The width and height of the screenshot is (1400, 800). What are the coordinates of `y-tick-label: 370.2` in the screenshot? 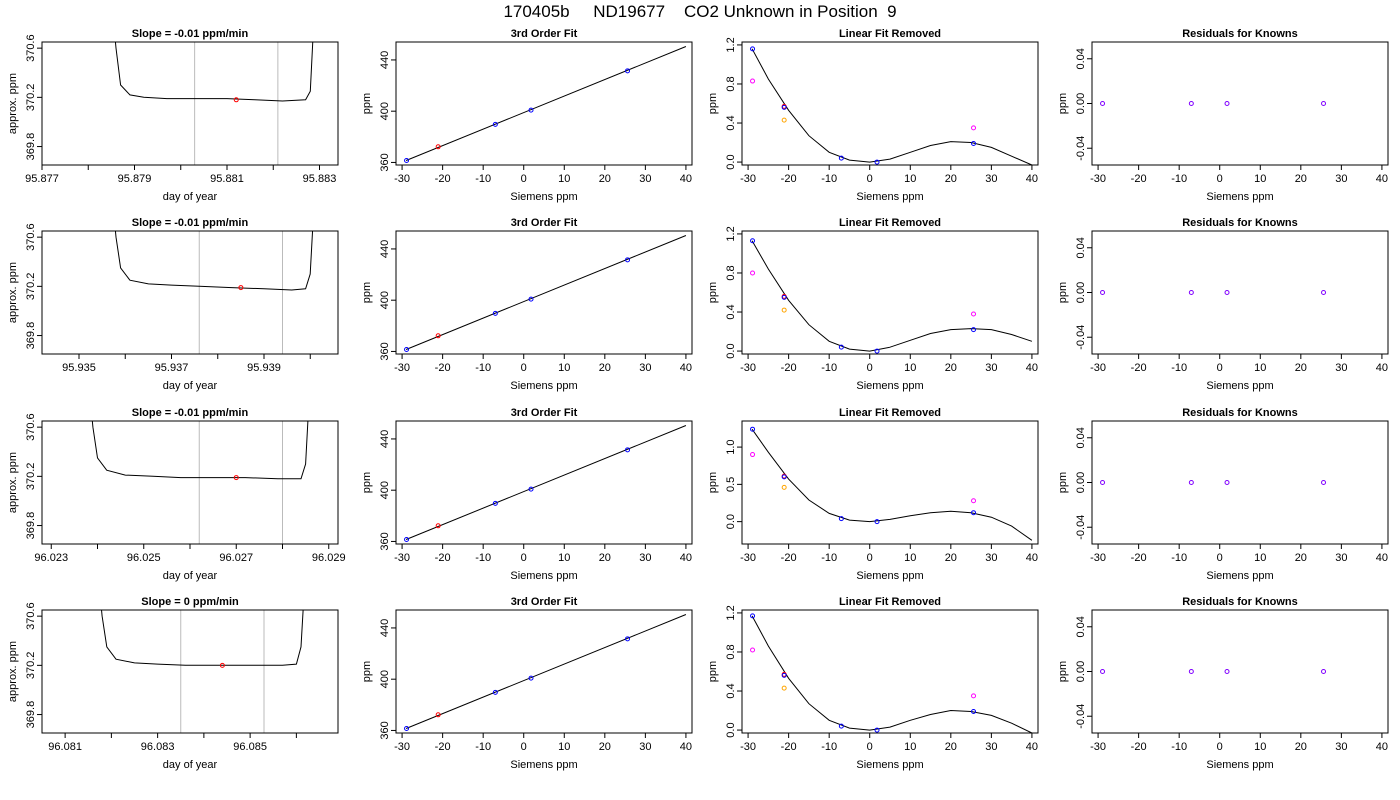 It's located at (31, 666).